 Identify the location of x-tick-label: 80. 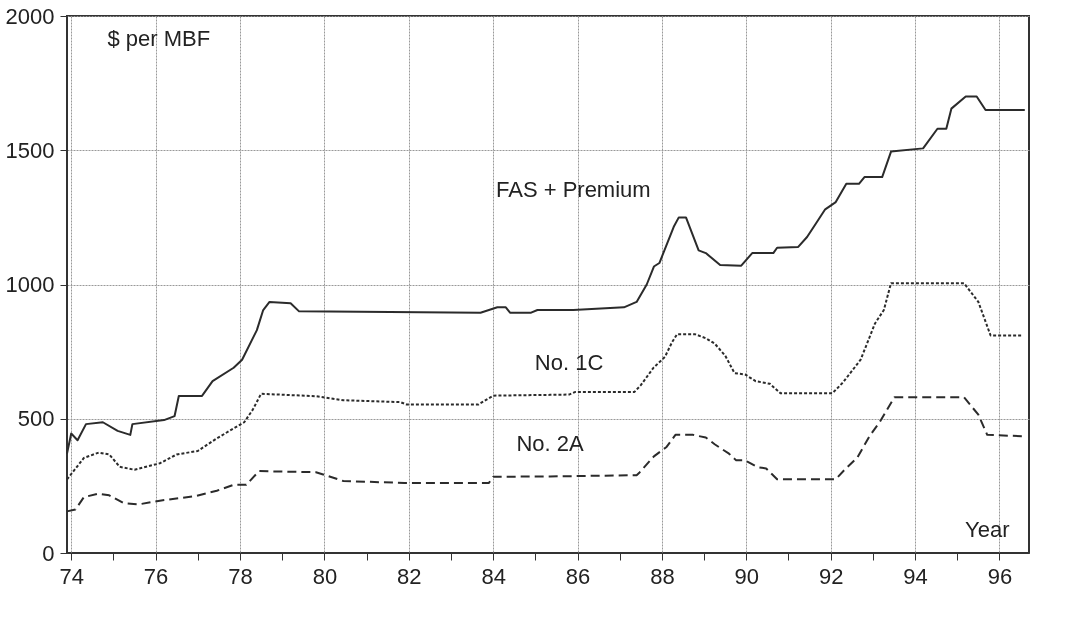
(325, 576).